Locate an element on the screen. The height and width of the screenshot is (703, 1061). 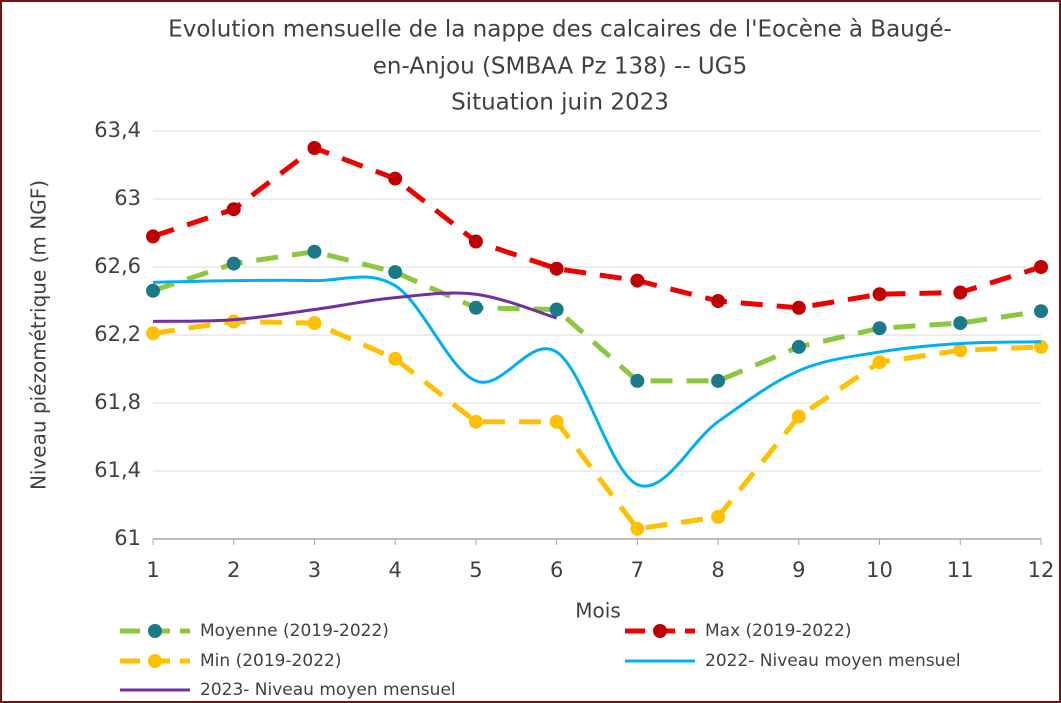
x-tick-label: 6 is located at coordinates (556, 570).